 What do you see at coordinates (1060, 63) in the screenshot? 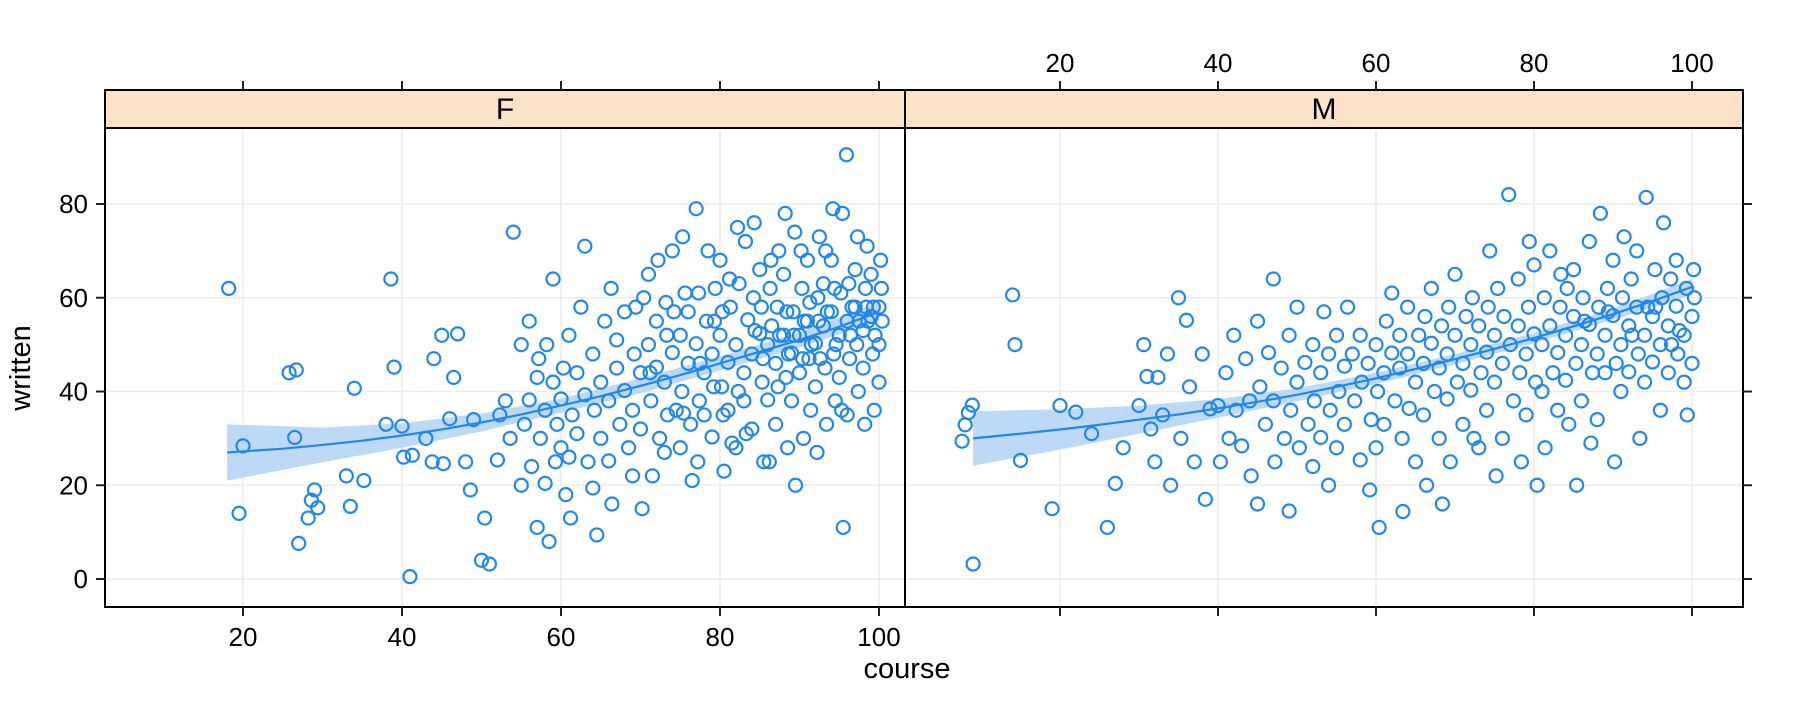
I see `top-axis-tick-label: 20` at bounding box center [1060, 63].